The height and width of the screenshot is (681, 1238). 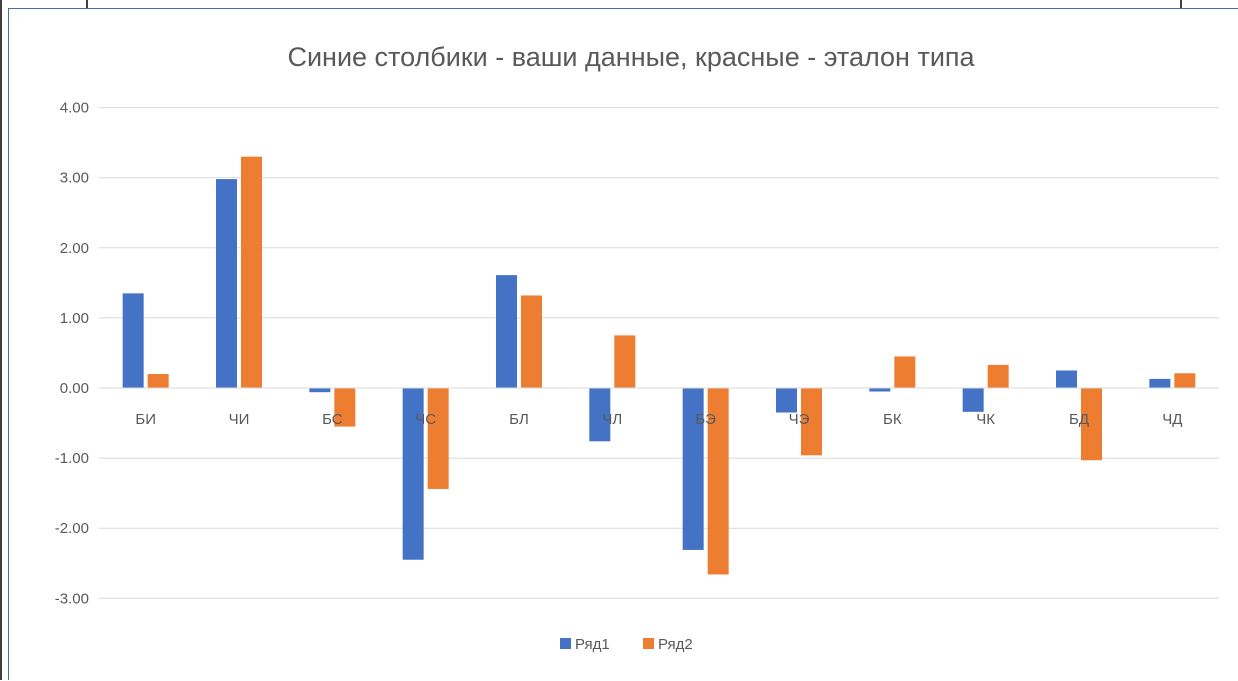 What do you see at coordinates (799, 419) in the screenshot?
I see `x-category-label: ЧЭ` at bounding box center [799, 419].